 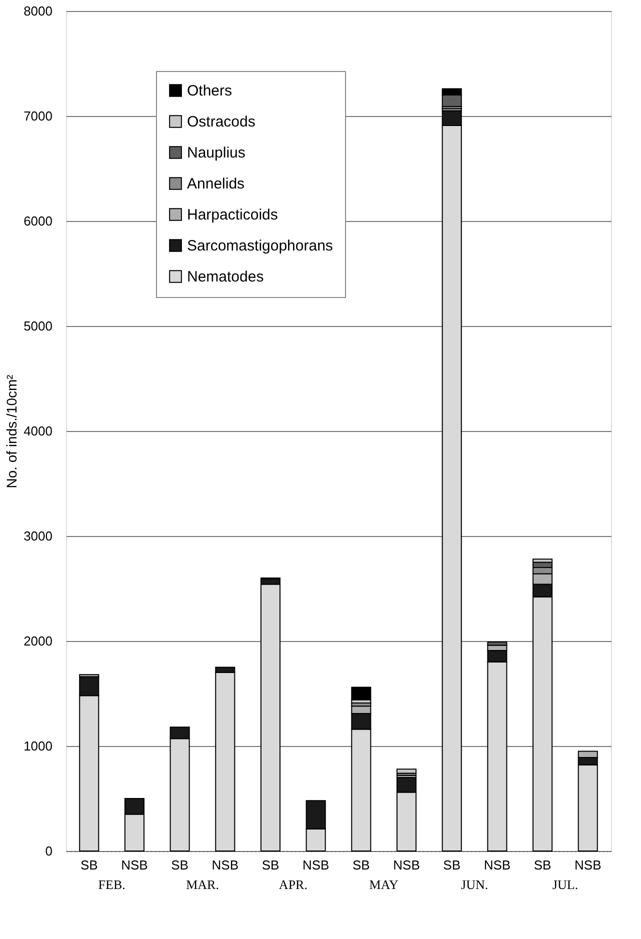 I want to click on y-tick-label: 0, so click(x=48, y=851).